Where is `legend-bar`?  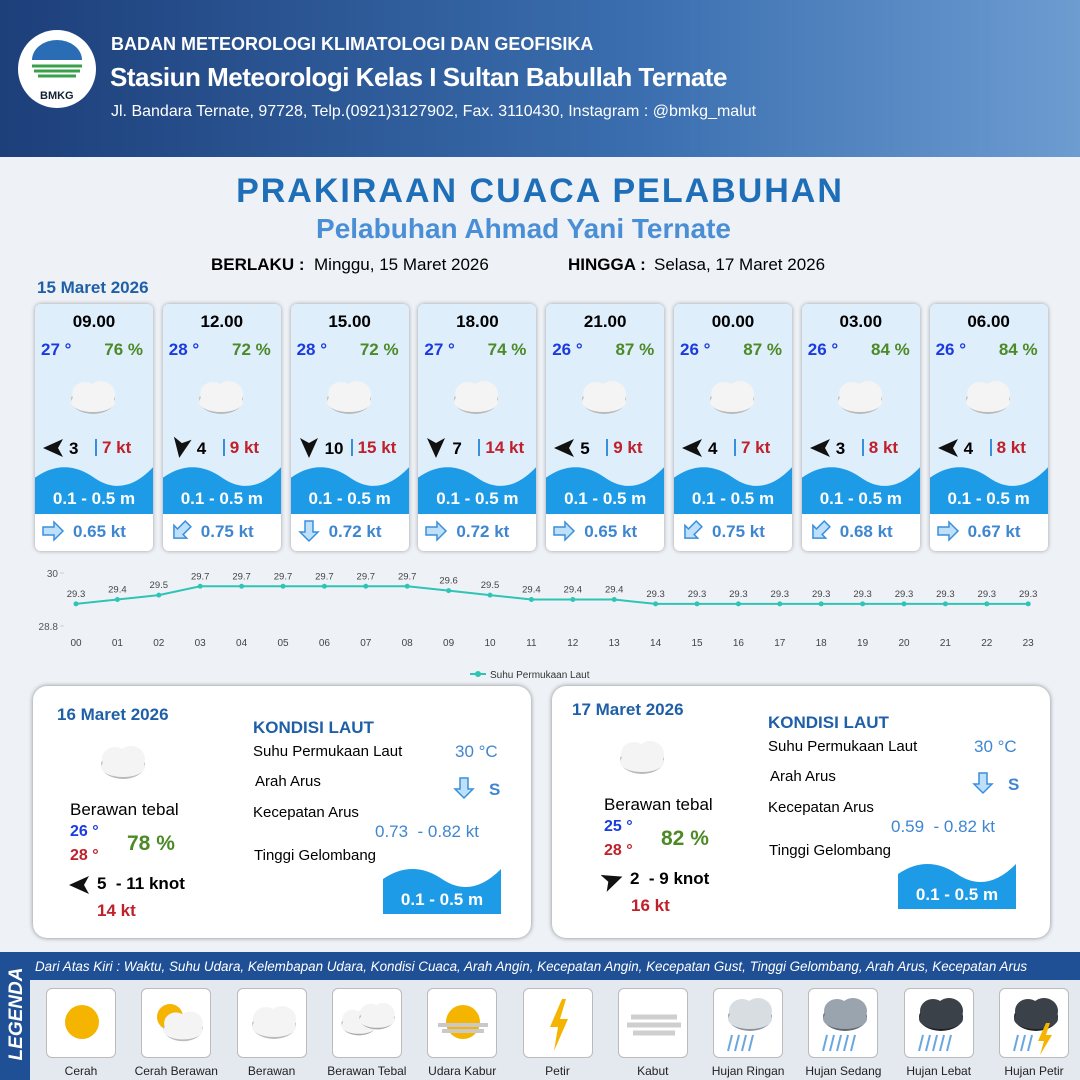 legend-bar is located at coordinates (15, 1016).